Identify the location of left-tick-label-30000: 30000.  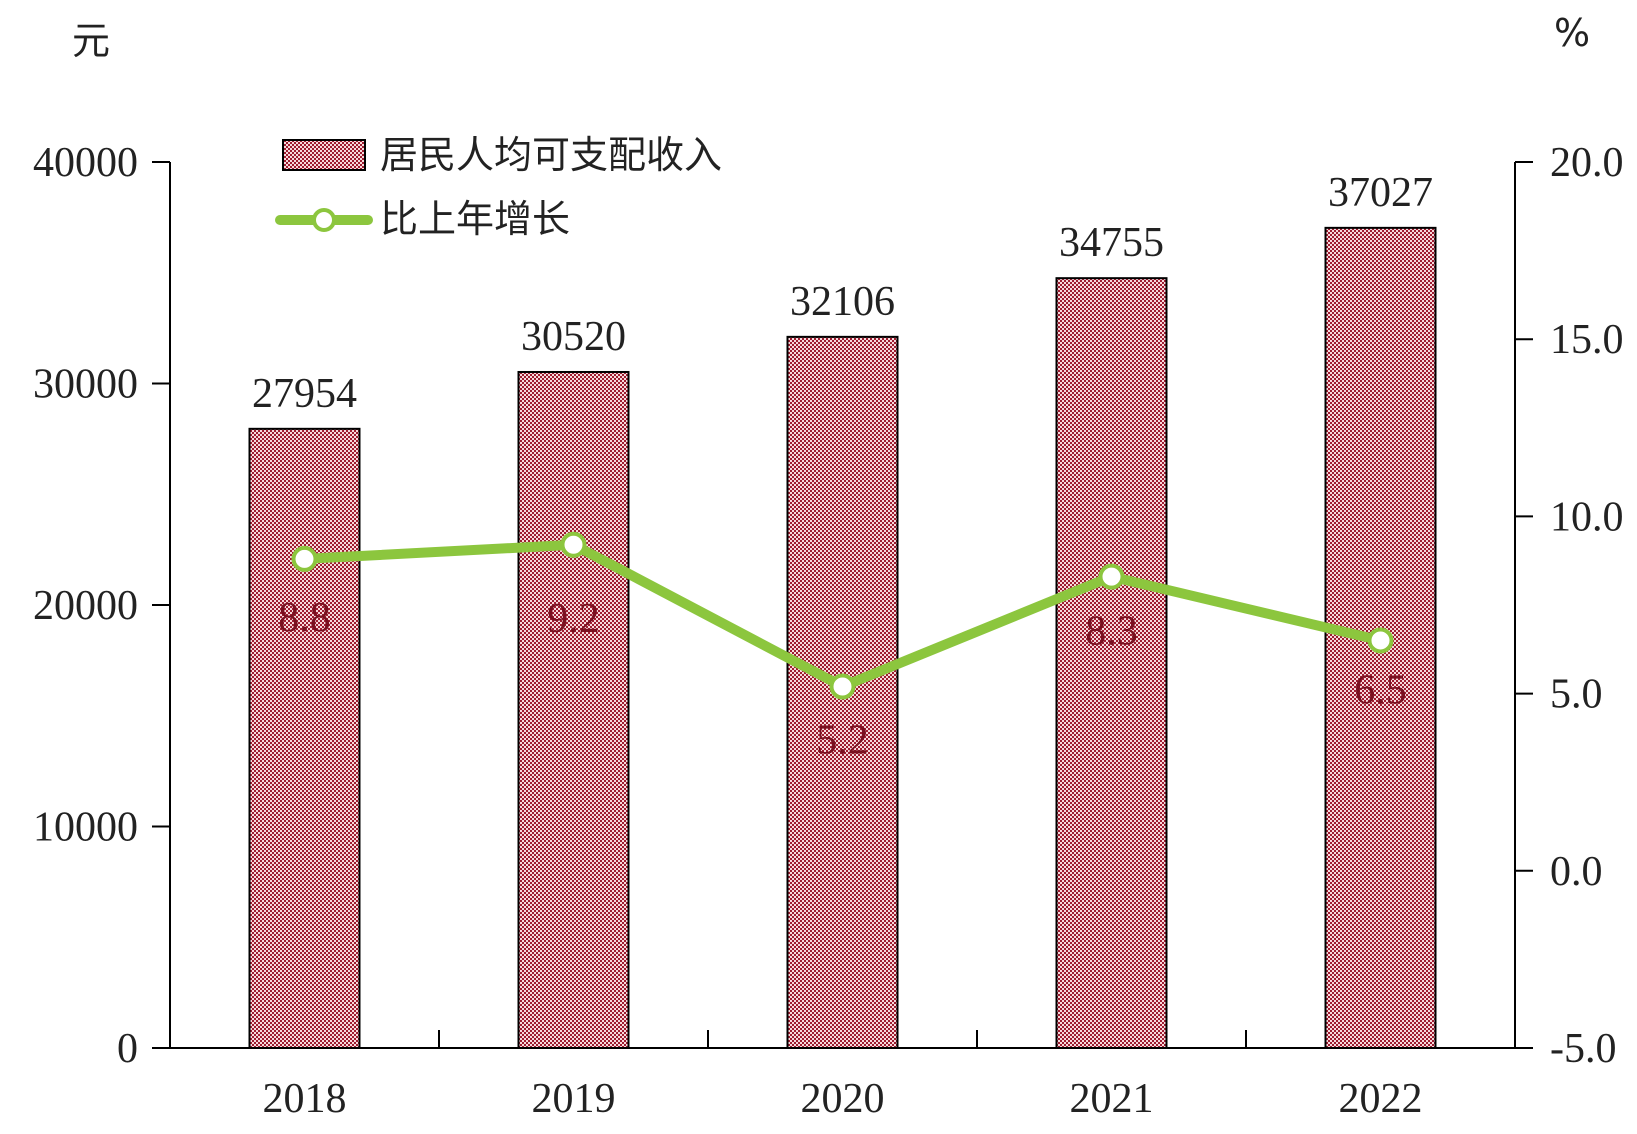
(85, 385).